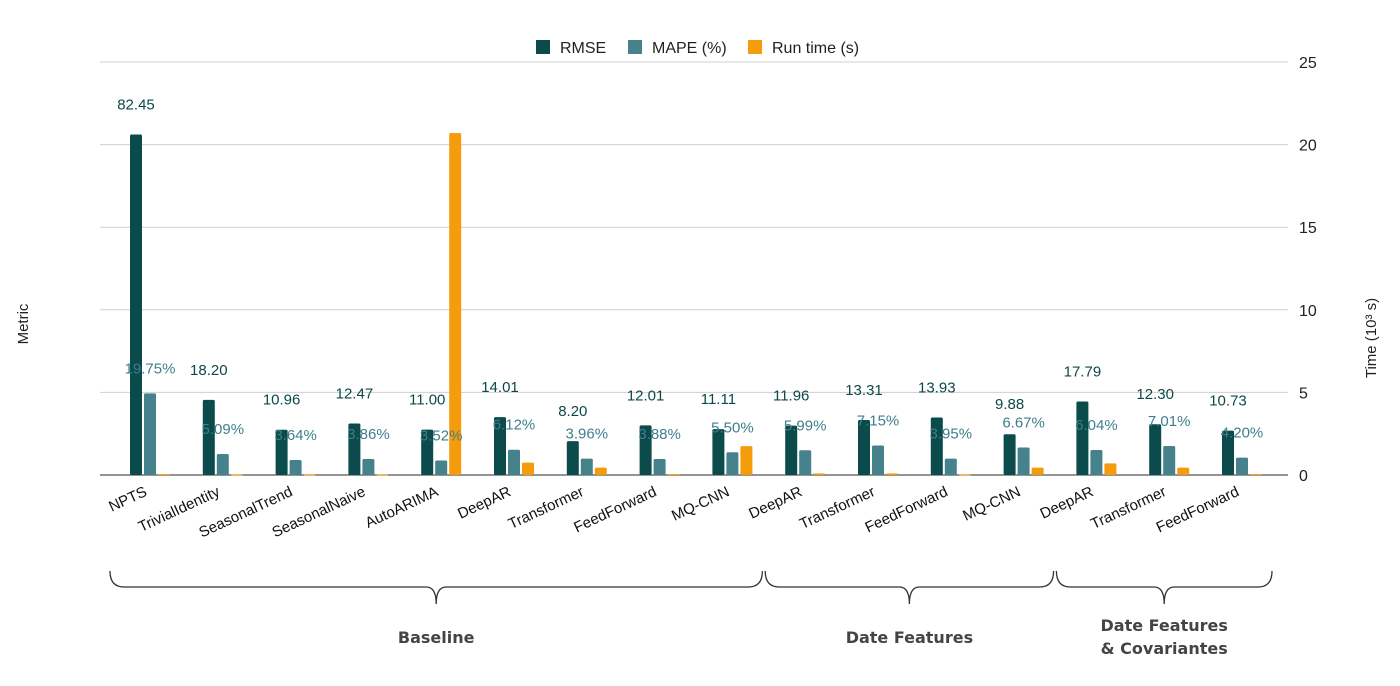 The image size is (1400, 686). I want to click on data-label-rmse: 11.11, so click(718, 399).